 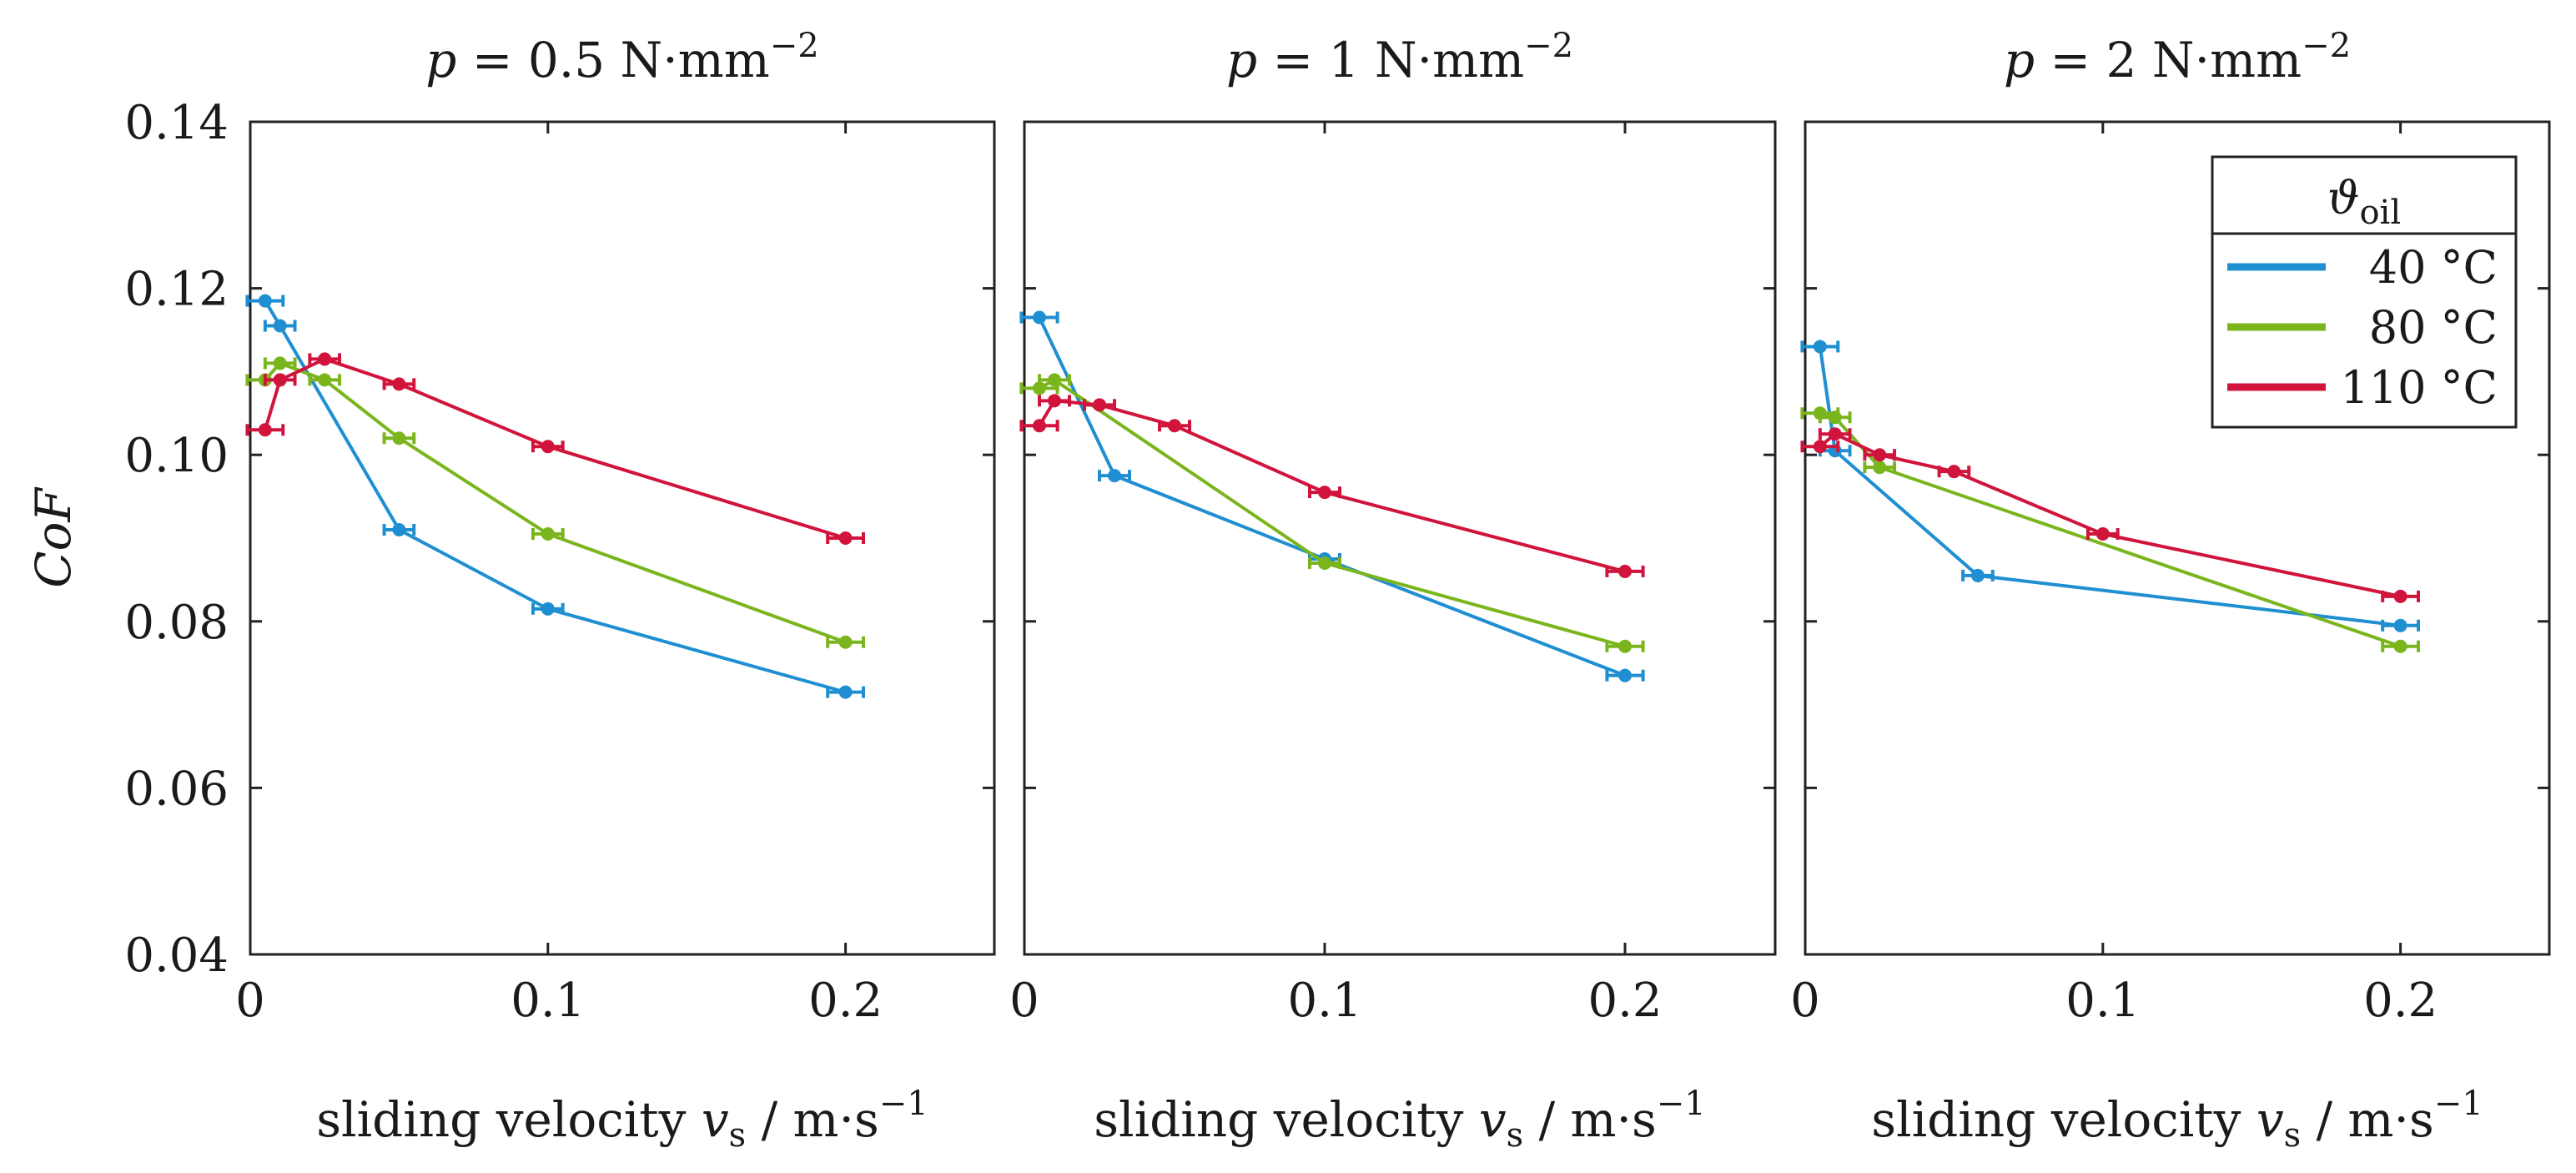 What do you see at coordinates (176, 789) in the screenshot?
I see `y-tick-label: 0.06` at bounding box center [176, 789].